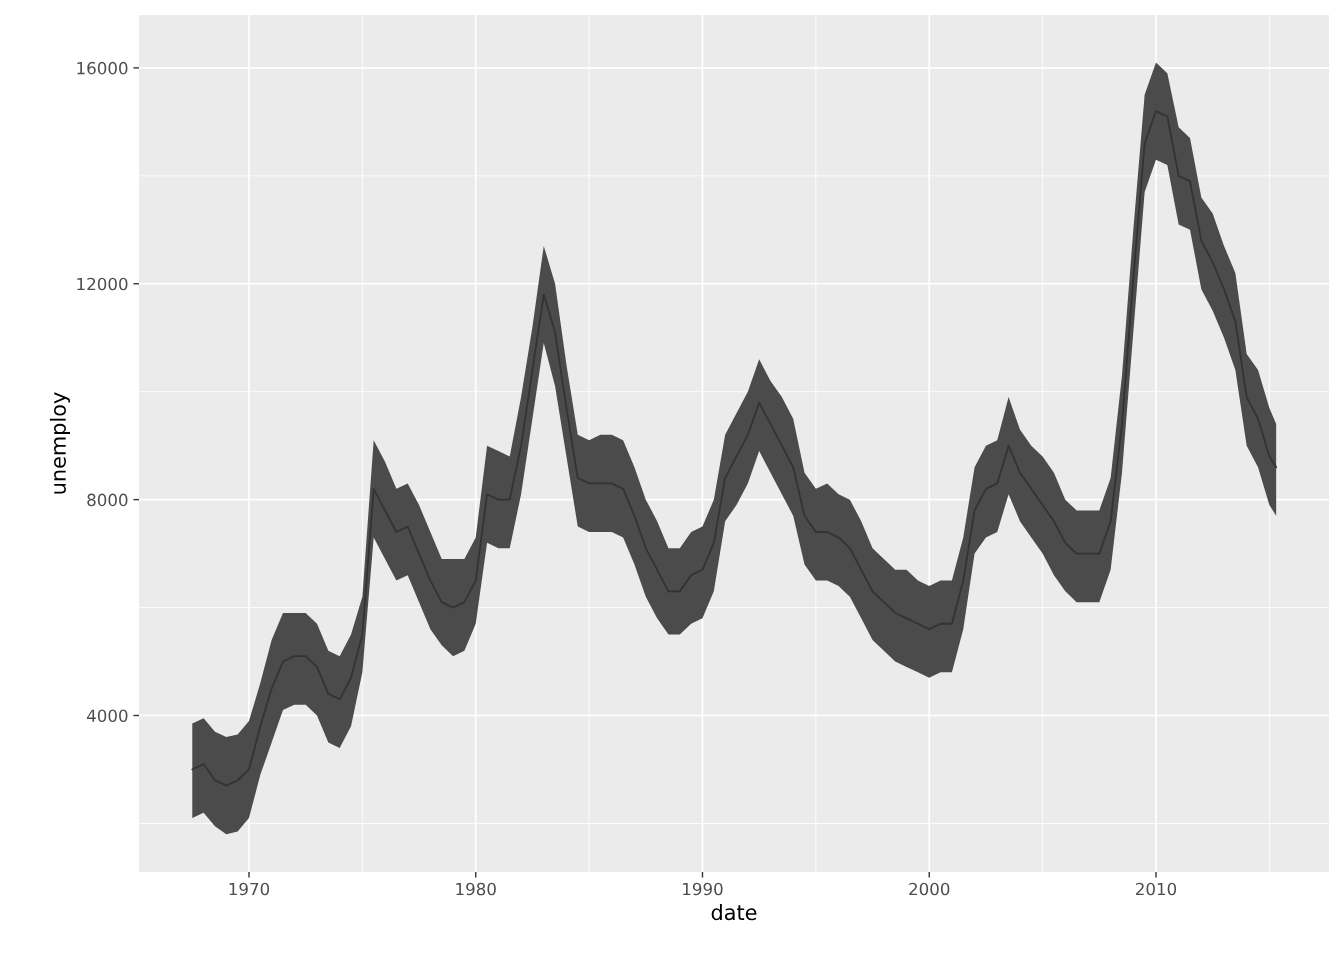 The image size is (1344, 960). I want to click on y-tick-label: 16000, so click(102, 68).